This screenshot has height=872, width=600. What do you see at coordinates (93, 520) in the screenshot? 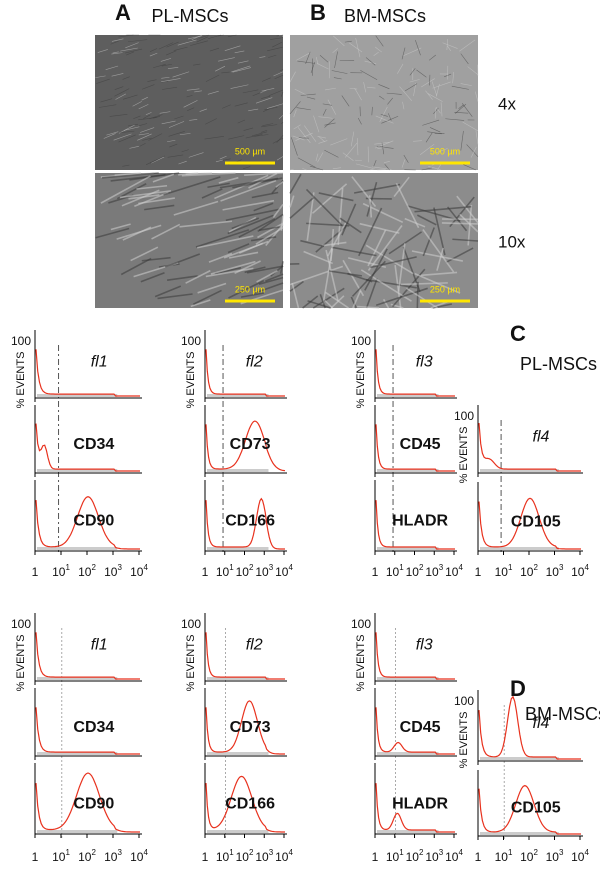
I see `plot-label: CD90` at bounding box center [93, 520].